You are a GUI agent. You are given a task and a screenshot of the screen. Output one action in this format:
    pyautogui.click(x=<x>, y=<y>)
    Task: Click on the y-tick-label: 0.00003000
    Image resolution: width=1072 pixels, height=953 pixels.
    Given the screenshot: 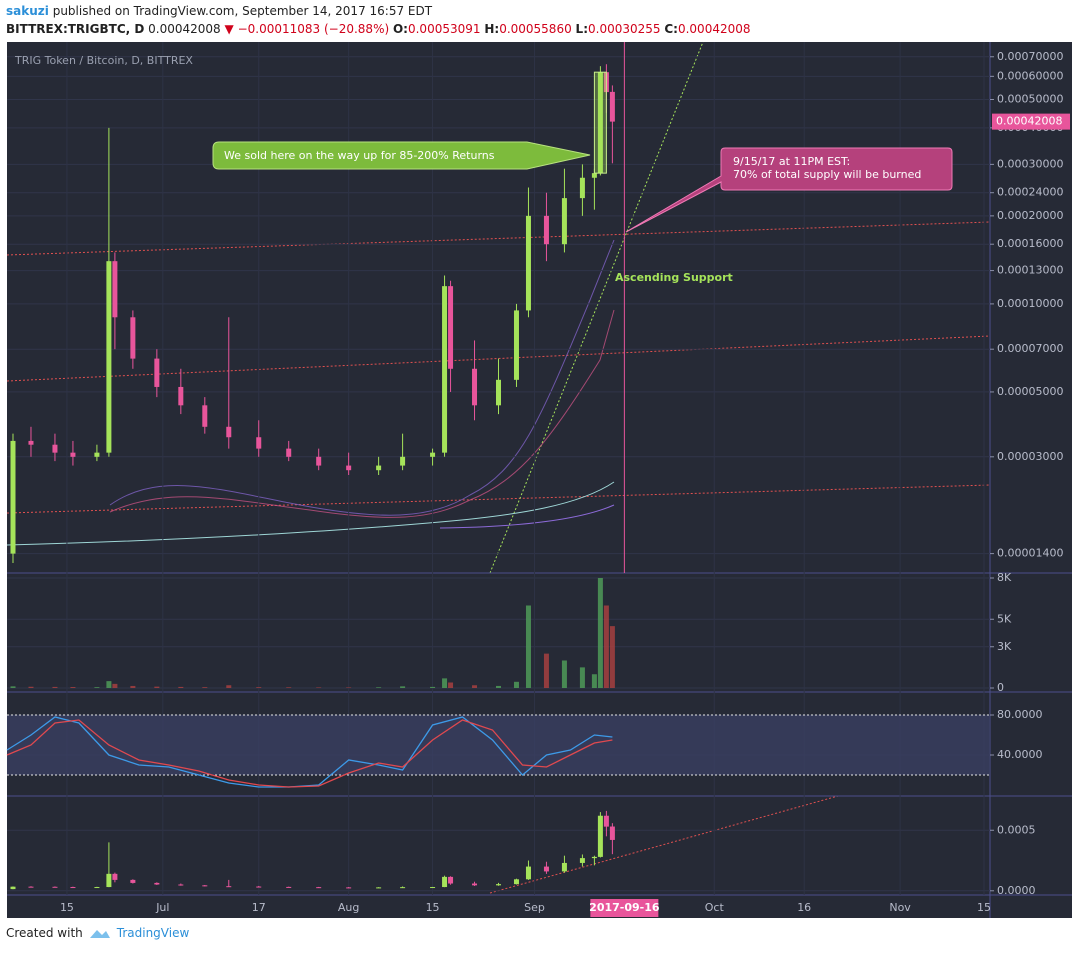 What is the action you would take?
    pyautogui.click(x=1030, y=456)
    